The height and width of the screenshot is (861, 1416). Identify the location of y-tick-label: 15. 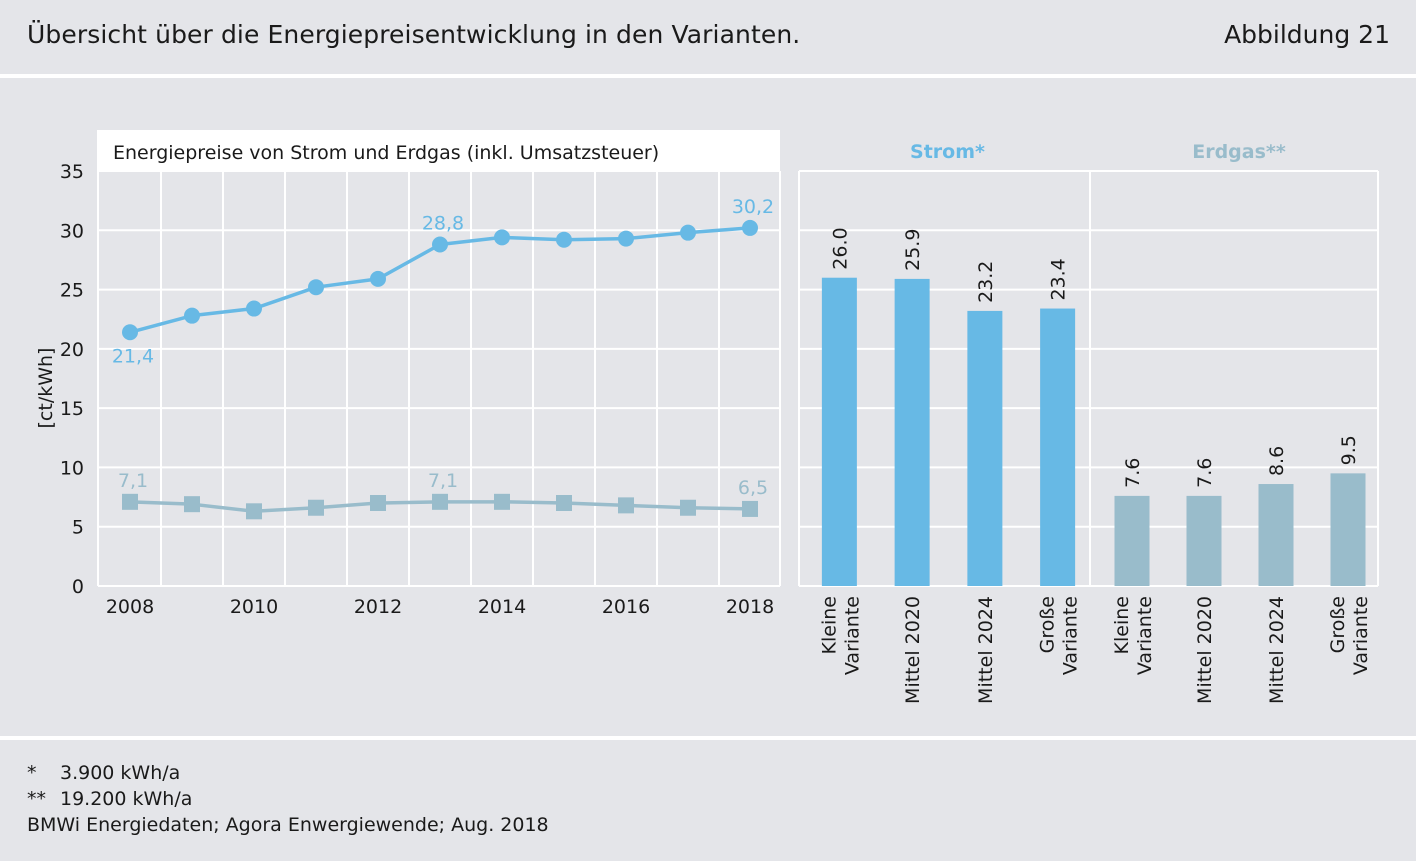
(72, 409).